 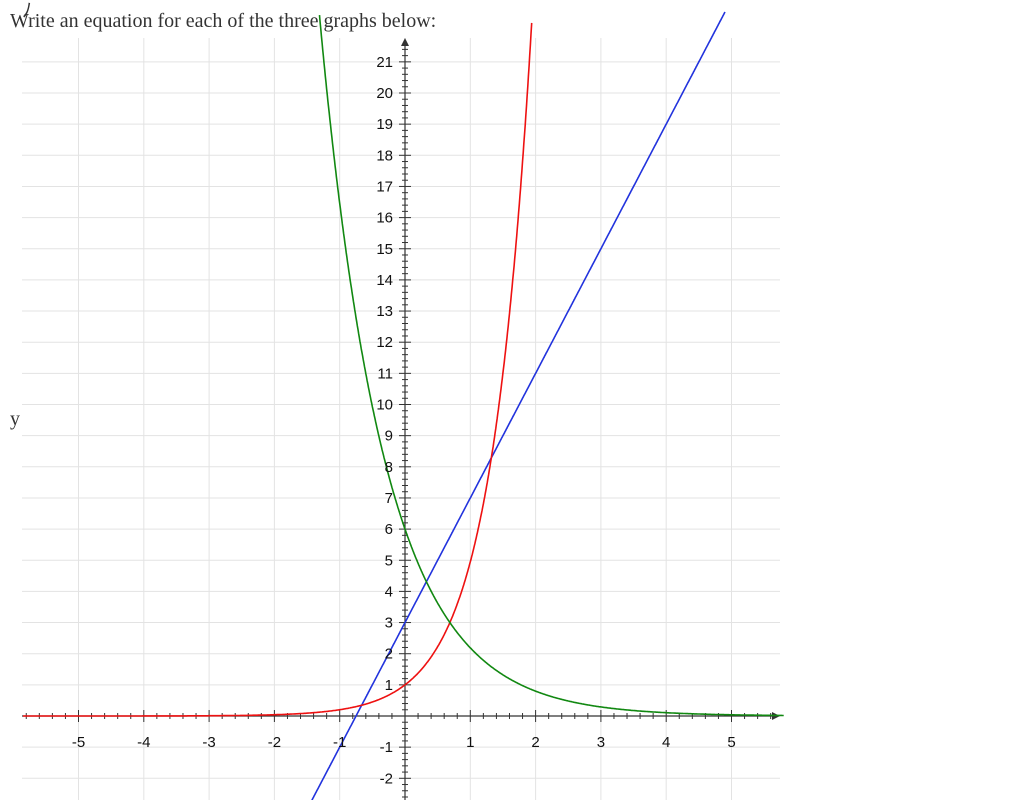 I want to click on y-tick-label: 10, so click(x=384, y=405).